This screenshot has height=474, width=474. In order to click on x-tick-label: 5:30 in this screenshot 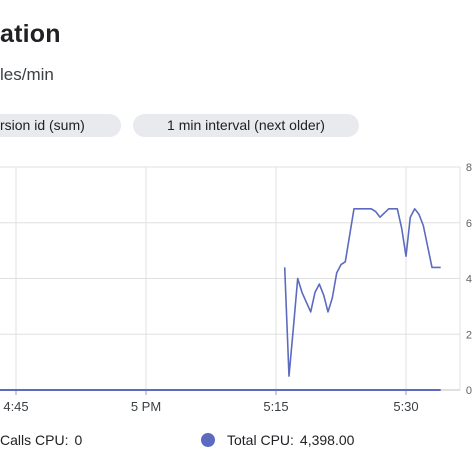, I will do `click(405, 406)`.